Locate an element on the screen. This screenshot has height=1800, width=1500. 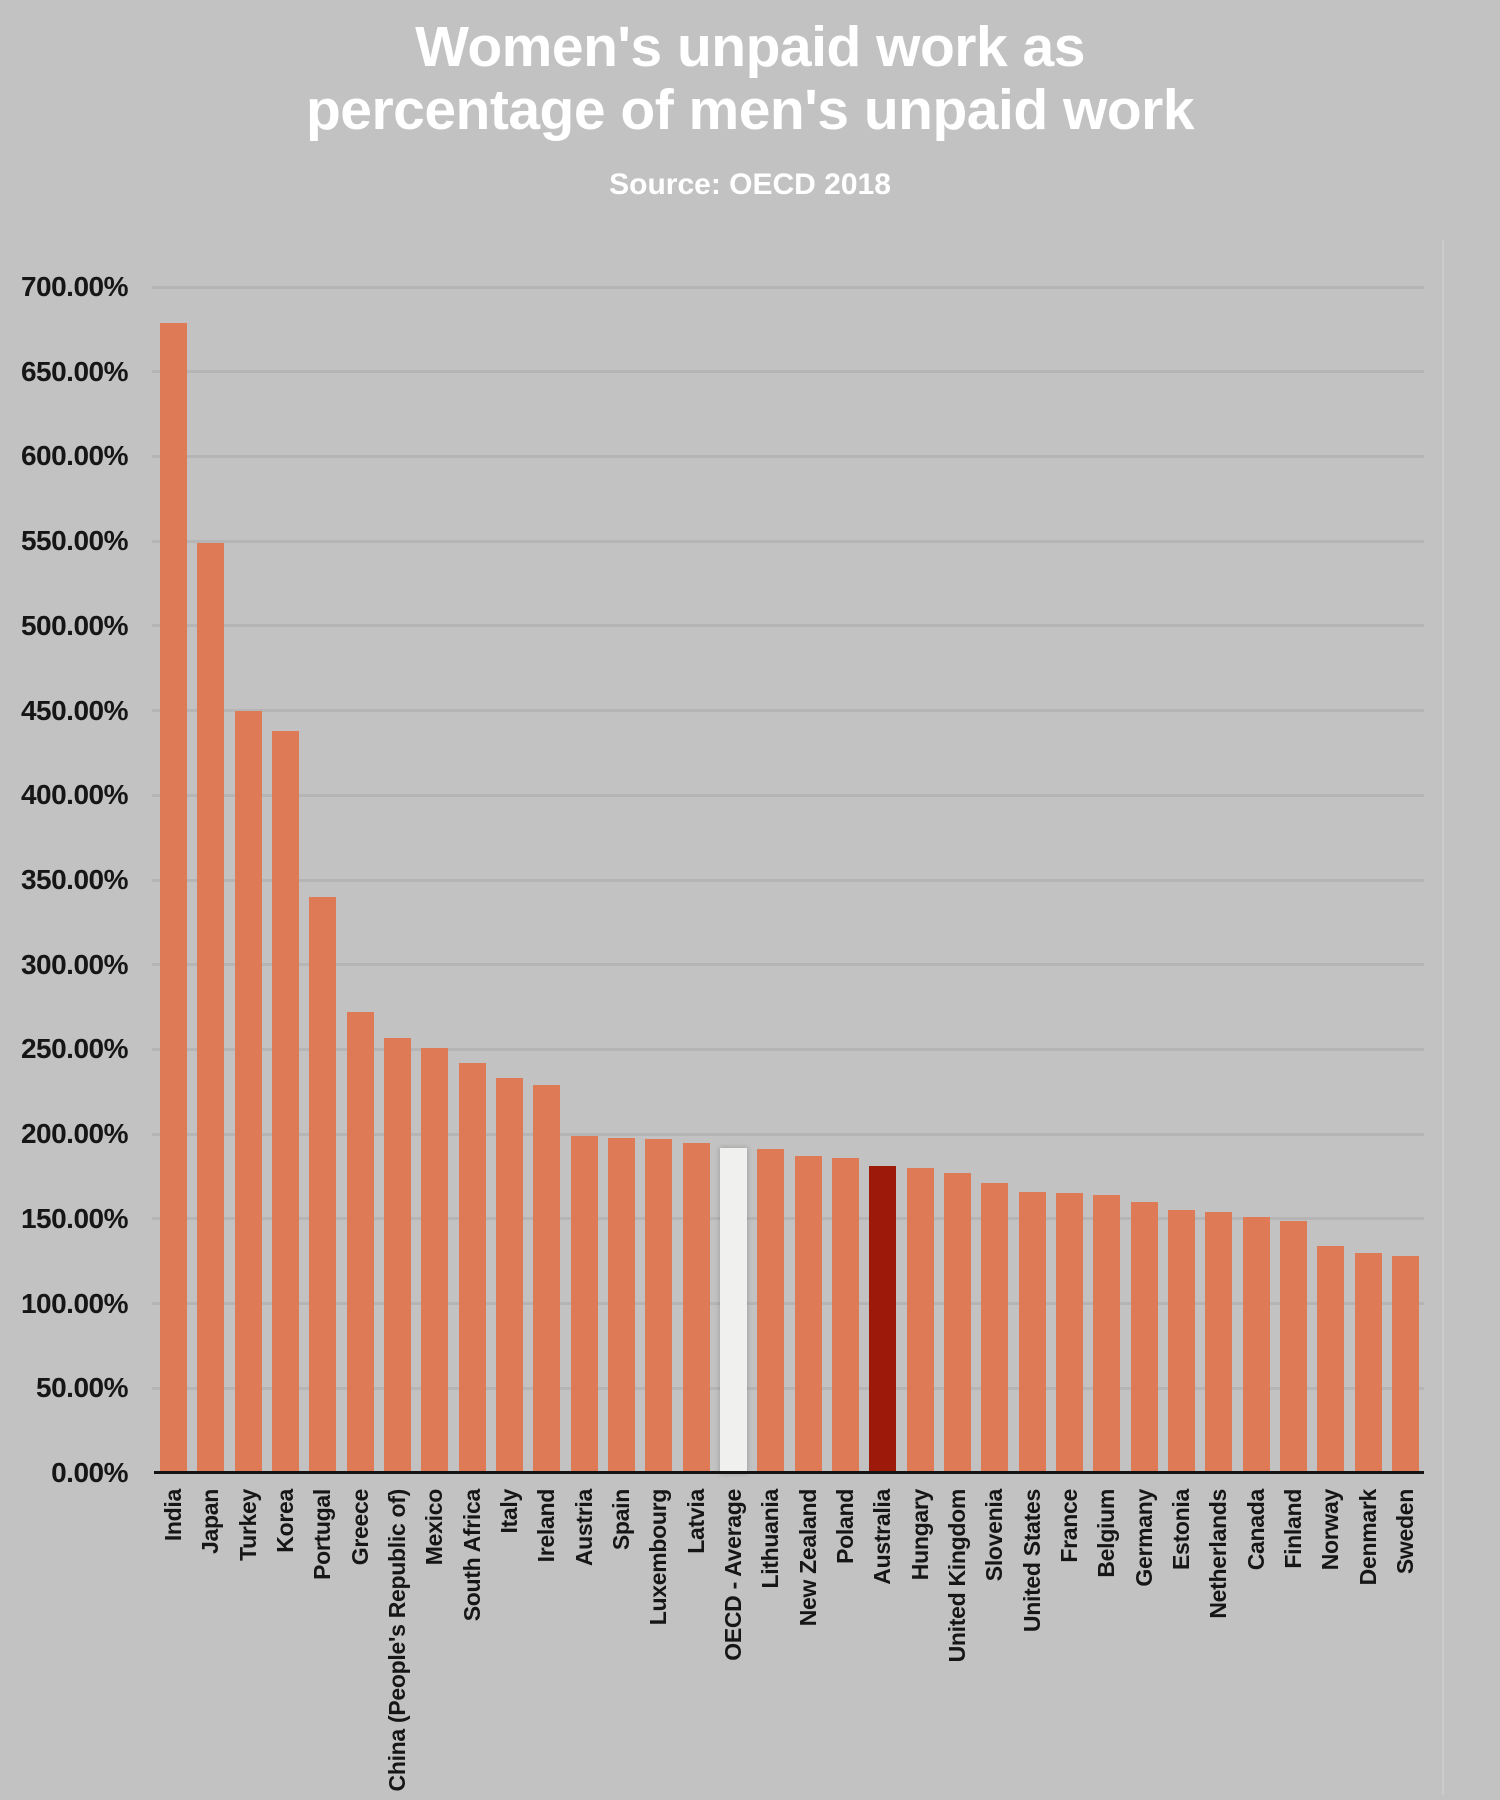
x-tick-label-slovenia: Slovenia is located at coordinates (994, 1535).